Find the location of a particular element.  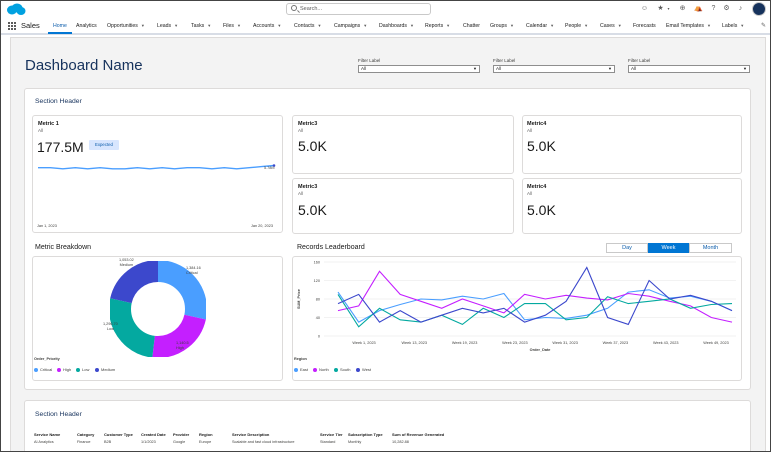

series-line-north is located at coordinates (535, 296).